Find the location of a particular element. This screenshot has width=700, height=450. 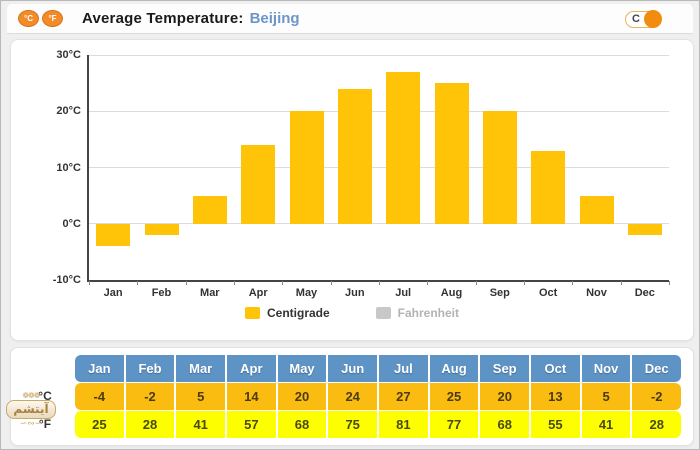

month-header-jun: Jun is located at coordinates (353, 368).